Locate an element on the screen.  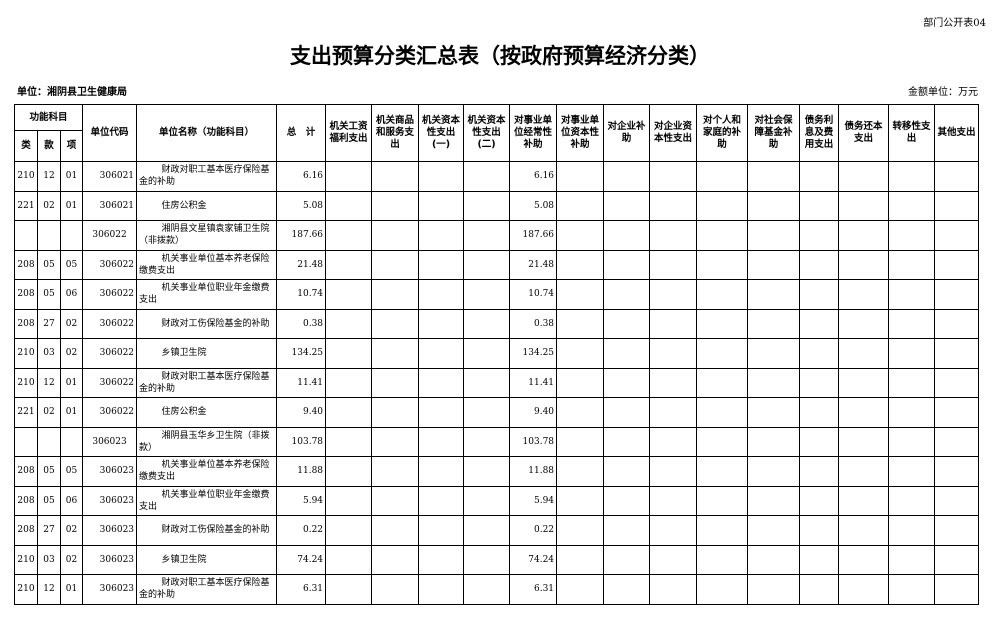
unit-label: 单位：湘阴县卫生健康局 is located at coordinates (72, 92).